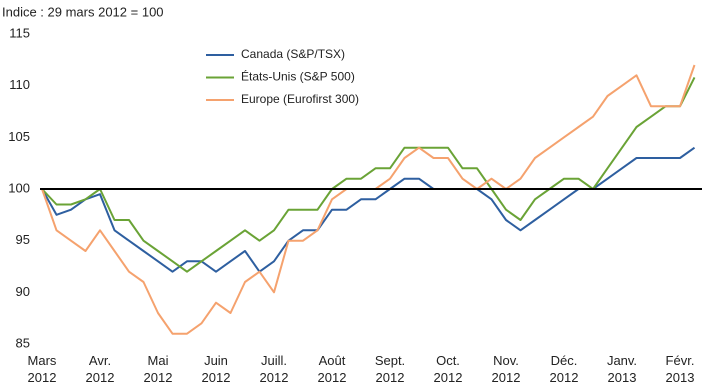 This screenshot has height=392, width=720. What do you see at coordinates (680, 369) in the screenshot?
I see `x-tick-label: Févr. 2013` at bounding box center [680, 369].